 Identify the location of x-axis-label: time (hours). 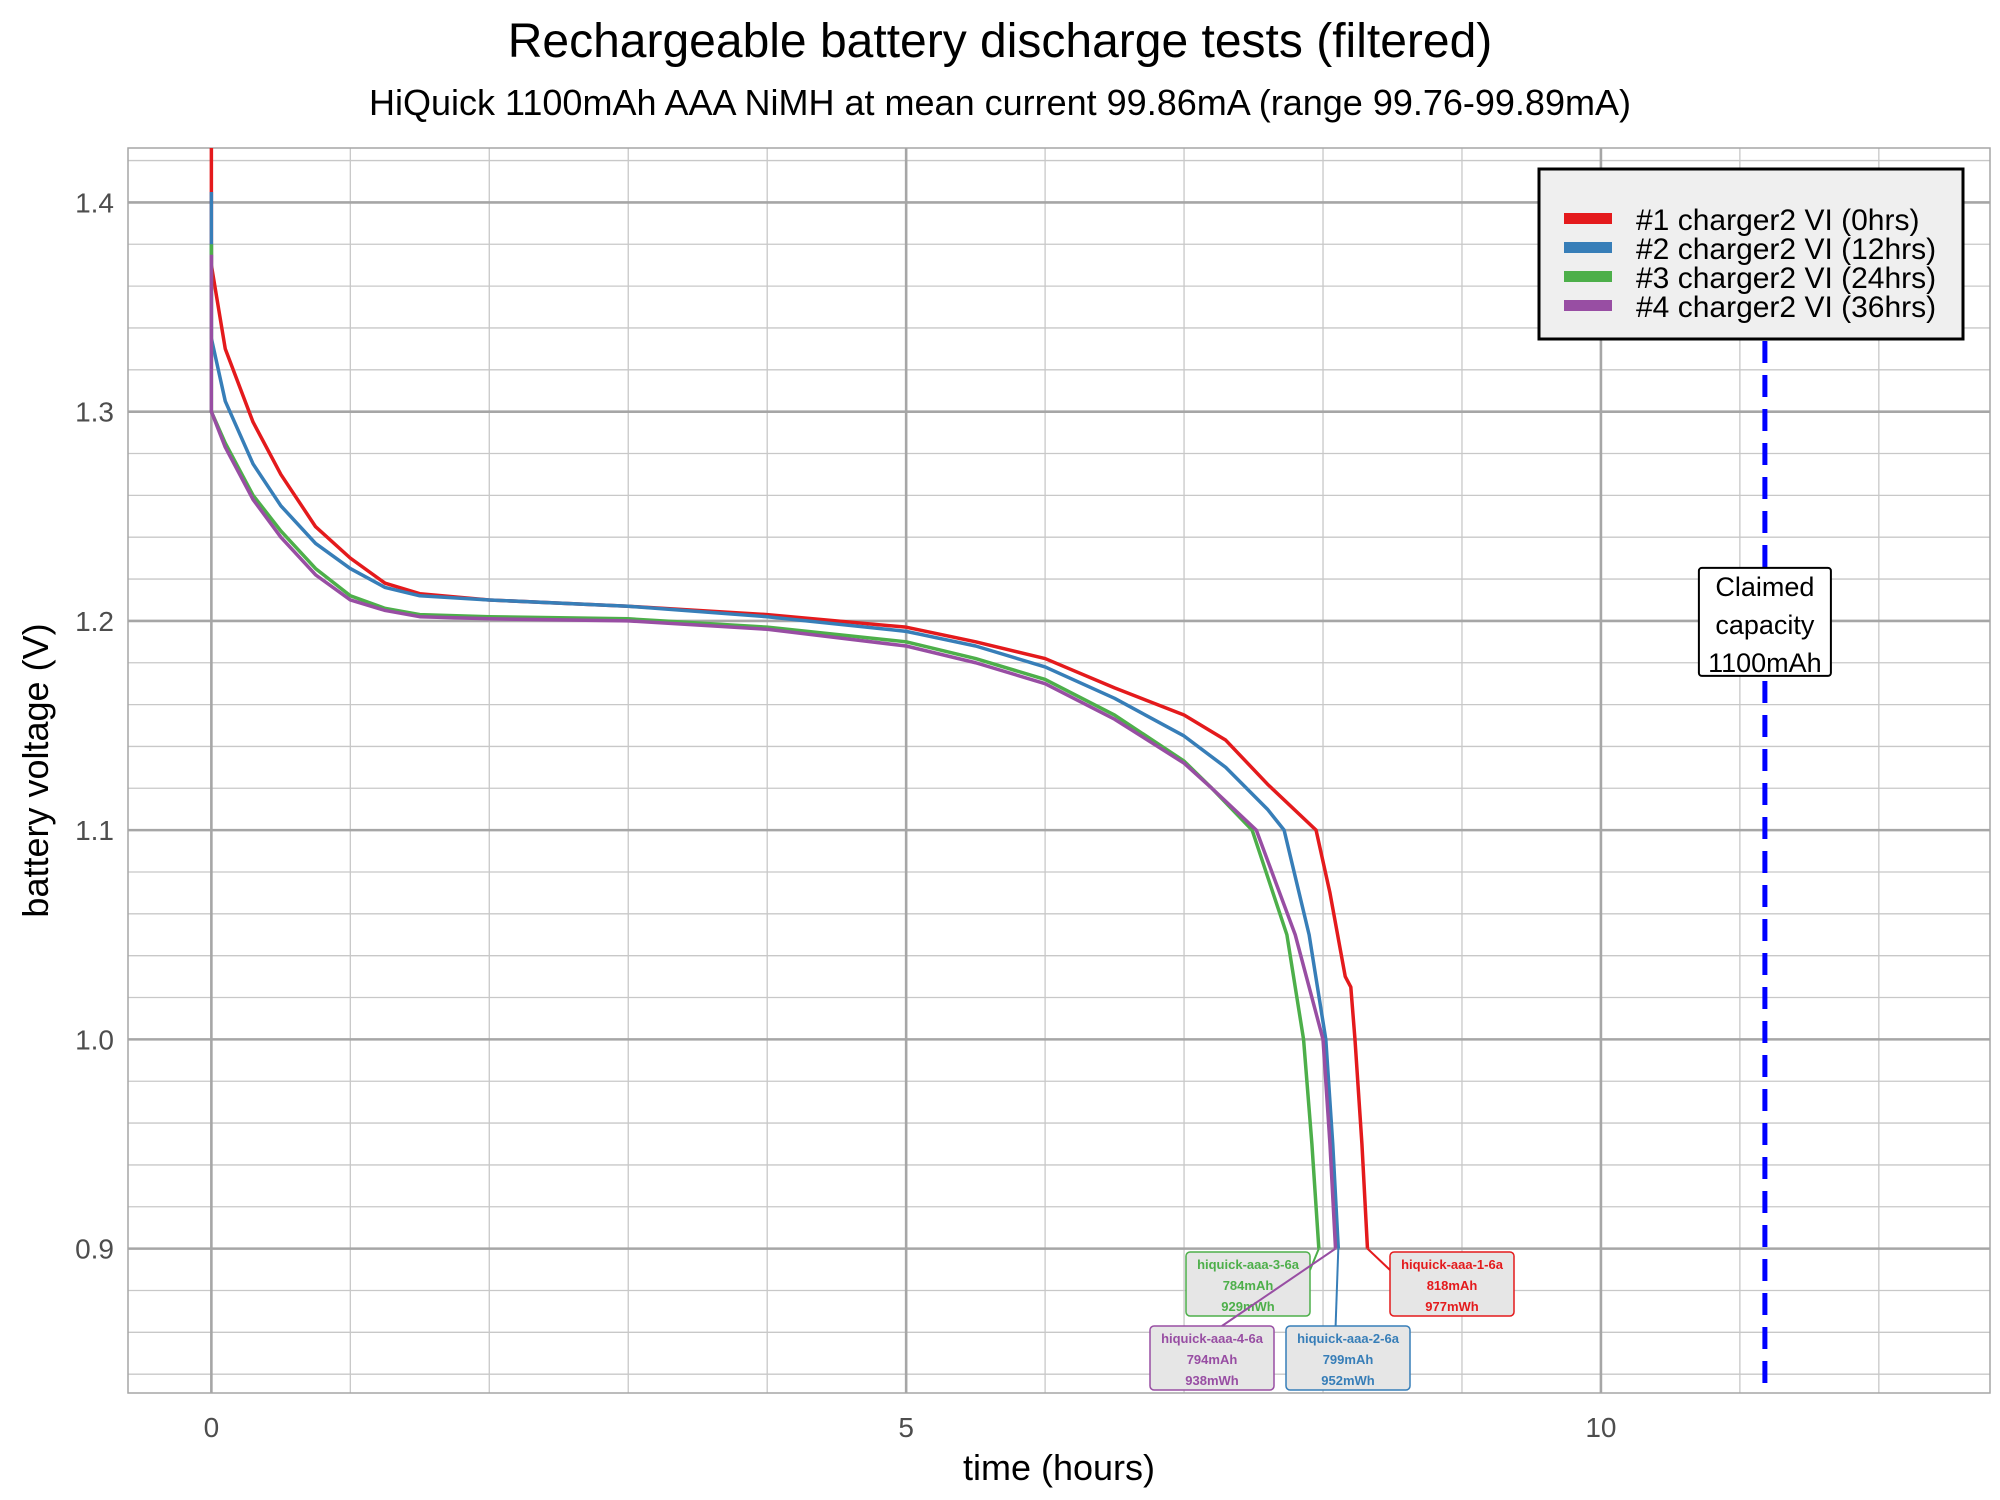
(1059, 1467).